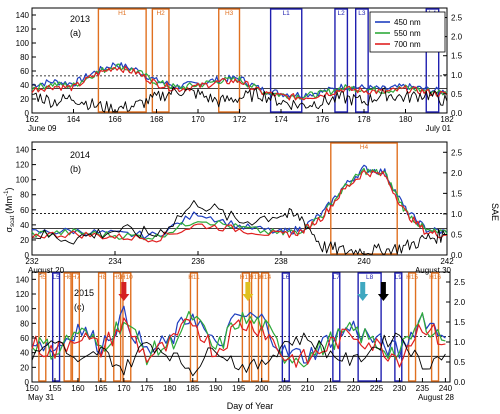 This screenshot has width=500, height=414. What do you see at coordinates (194, 277) in the screenshot?
I see `highlight-box-label: H11` at bounding box center [194, 277].